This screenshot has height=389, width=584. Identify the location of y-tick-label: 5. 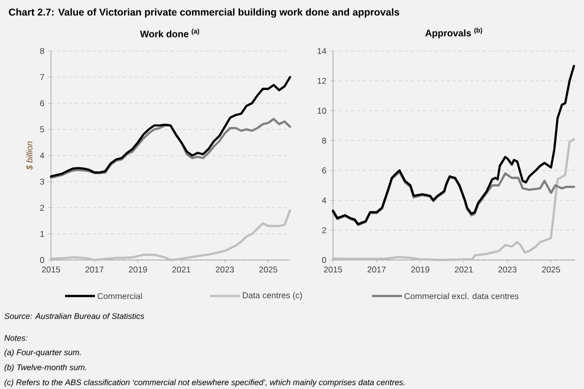
(42, 129).